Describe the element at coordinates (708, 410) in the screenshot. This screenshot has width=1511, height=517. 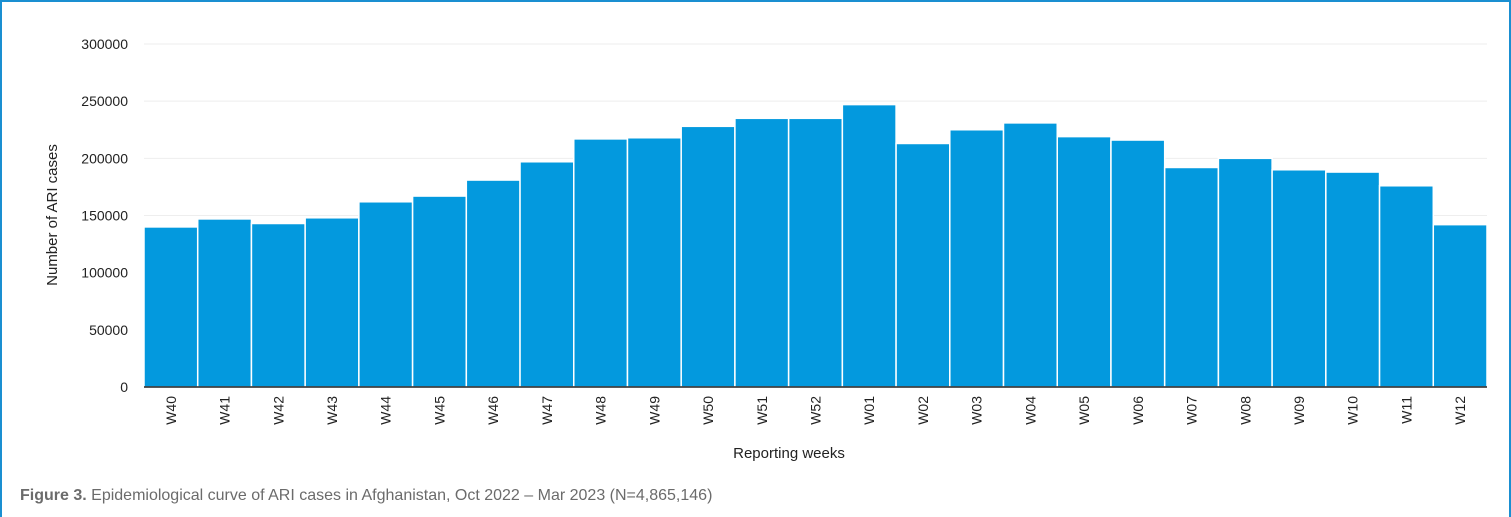
I see `x-tick-label: W50` at that location.